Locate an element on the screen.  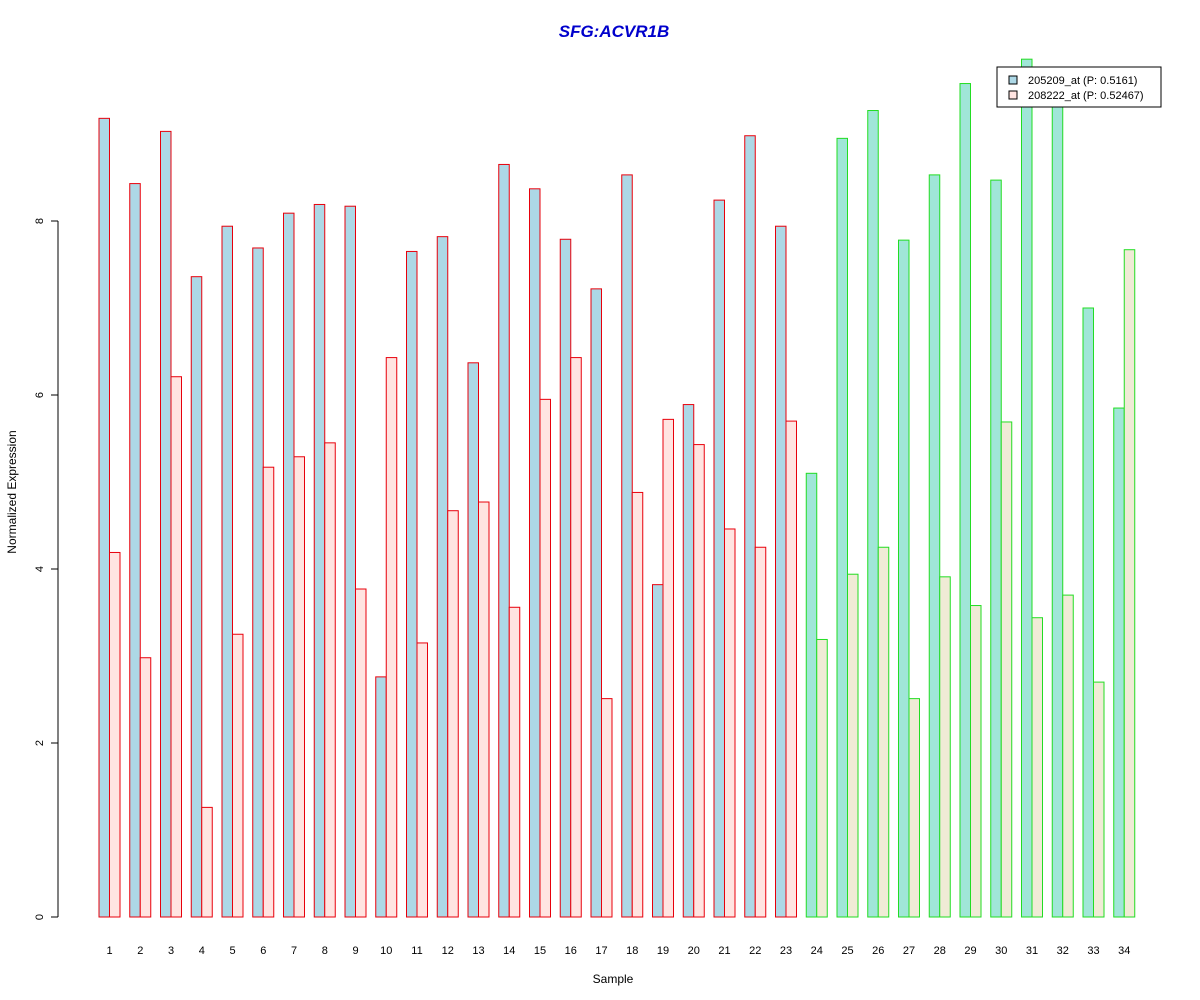
legend-label: 205209_at (P: 0.5161) is located at coordinates (1082, 81).